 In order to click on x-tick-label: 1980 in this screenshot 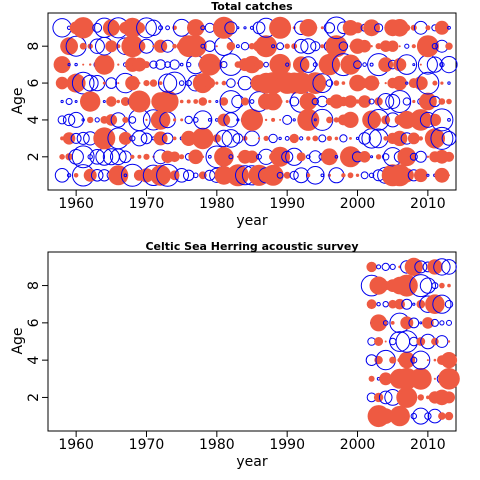, I will do `click(217, 204)`.